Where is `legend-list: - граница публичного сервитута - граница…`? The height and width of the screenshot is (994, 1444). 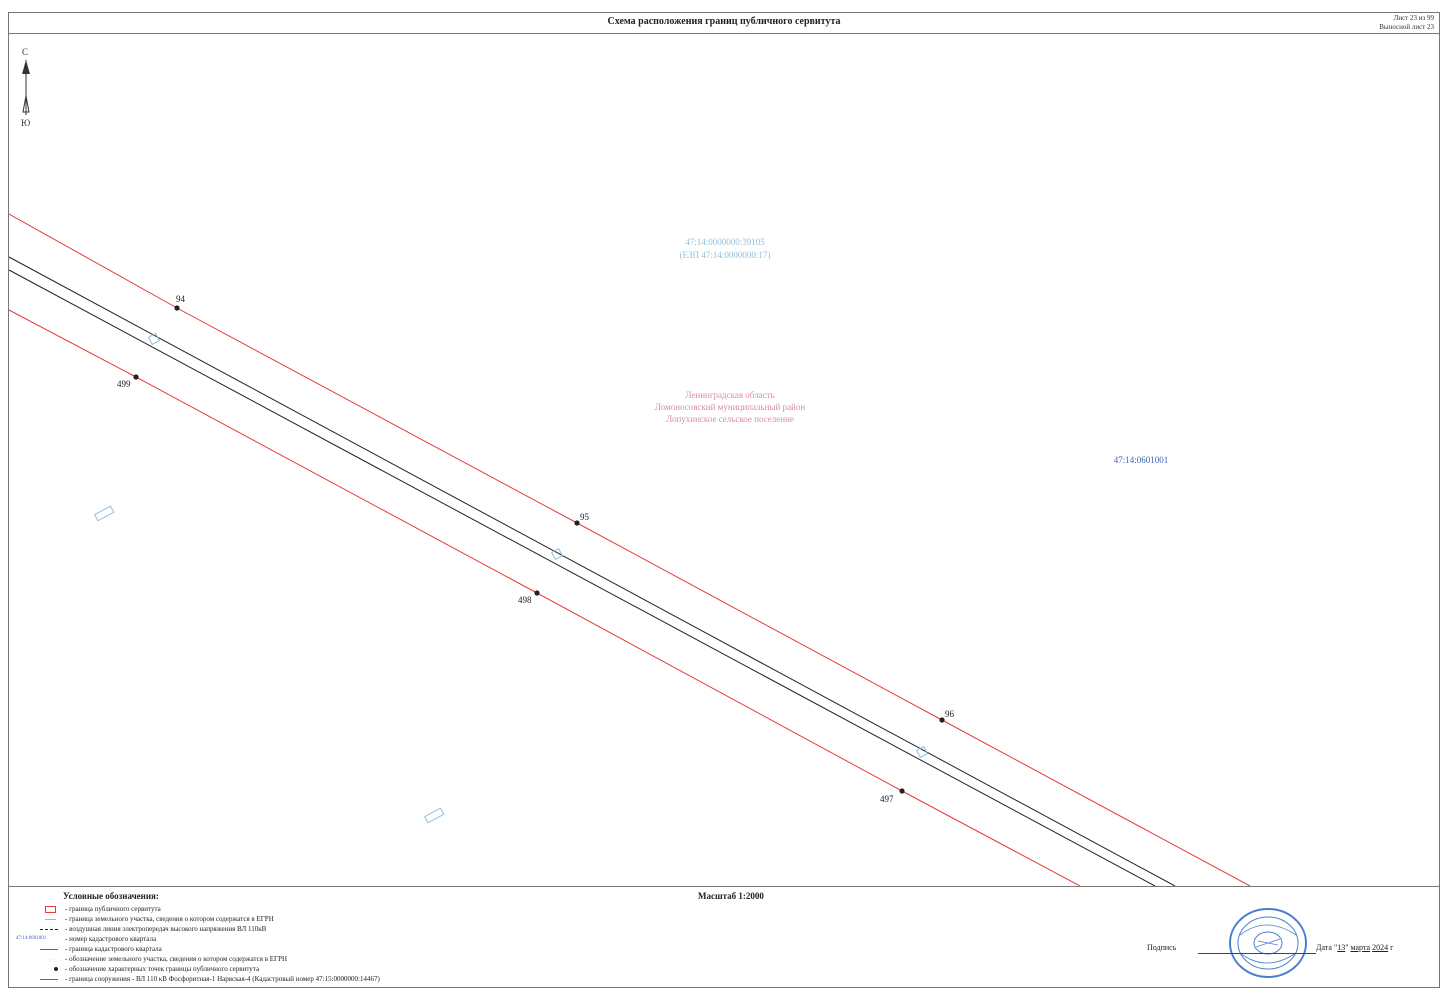 legend-list: - граница публичного сервитута - граница… is located at coordinates (198, 944).